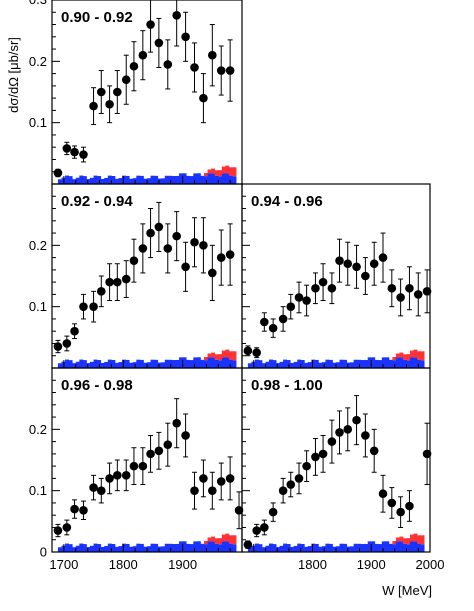 Image resolution: width=474 pixels, height=611 pixels. I want to click on panel-title: 0.94 - 0.96, so click(287, 201).